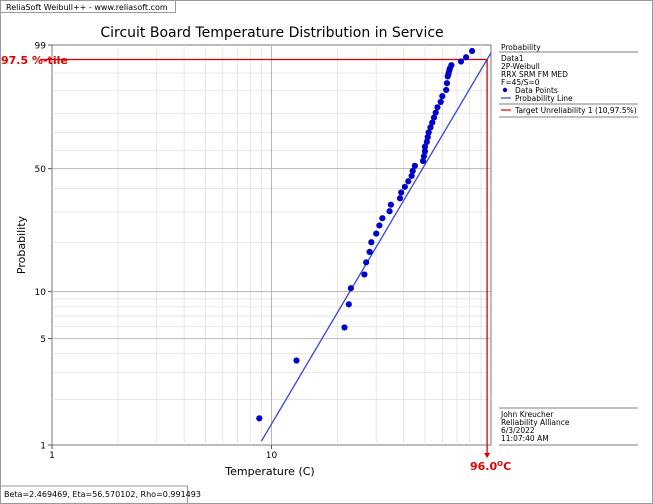 Image resolution: width=653 pixels, height=504 pixels. Describe the element at coordinates (34, 60) in the screenshot. I see `percentile-annotation: 97.5 %-tile` at that location.